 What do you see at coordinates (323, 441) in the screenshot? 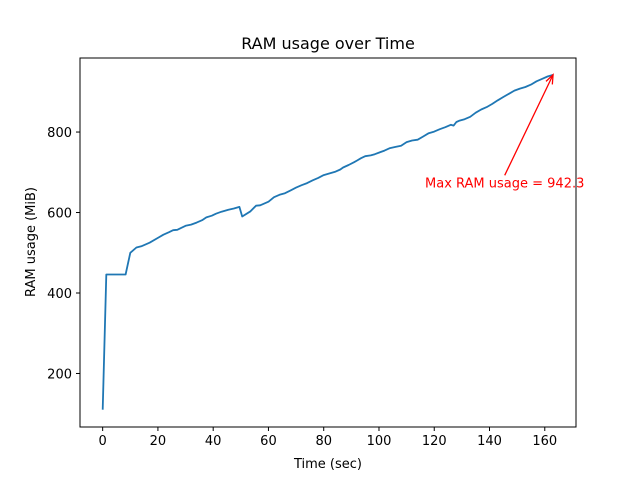
I see `x-tick-label: 80` at bounding box center [323, 441].